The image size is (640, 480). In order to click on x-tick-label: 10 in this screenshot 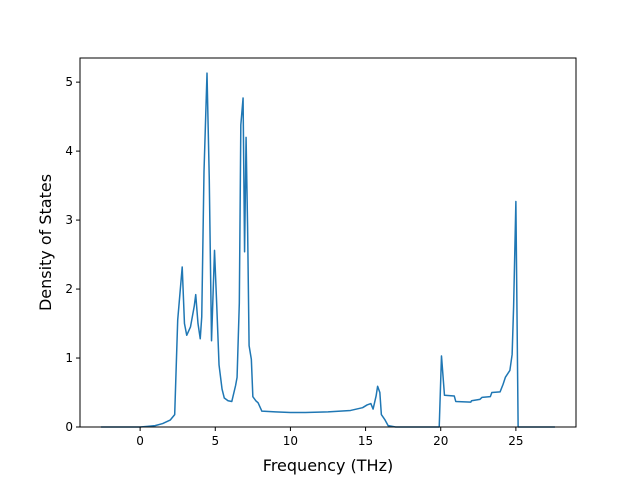, I will do `click(290, 441)`.